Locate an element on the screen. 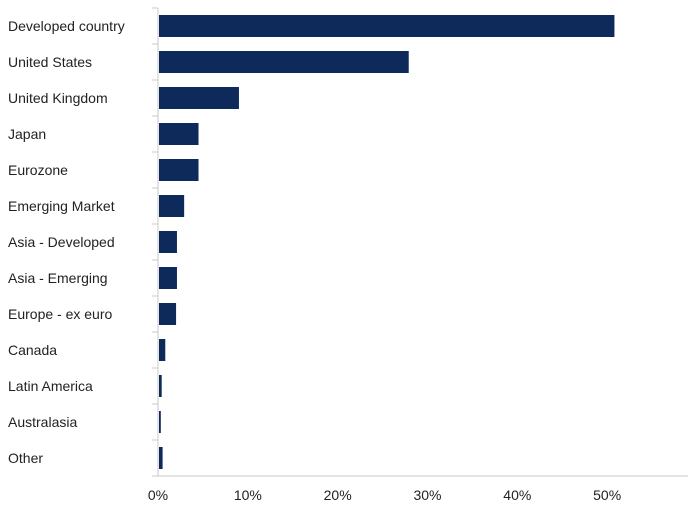 This screenshot has height=506, width=688. x-tick-label: 30% is located at coordinates (427, 495).